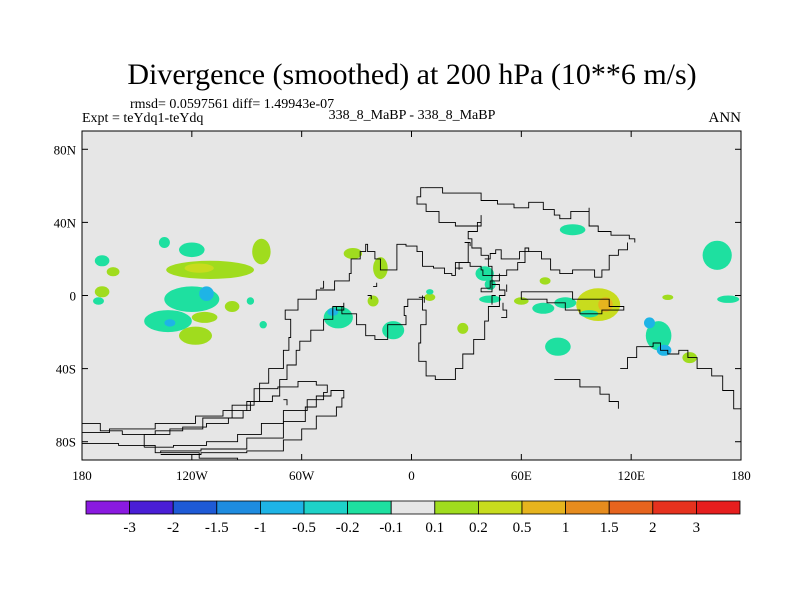 The width and height of the screenshot is (800, 600). Describe the element at coordinates (66, 442) in the screenshot. I see `y-tick-label: 80S` at that location.